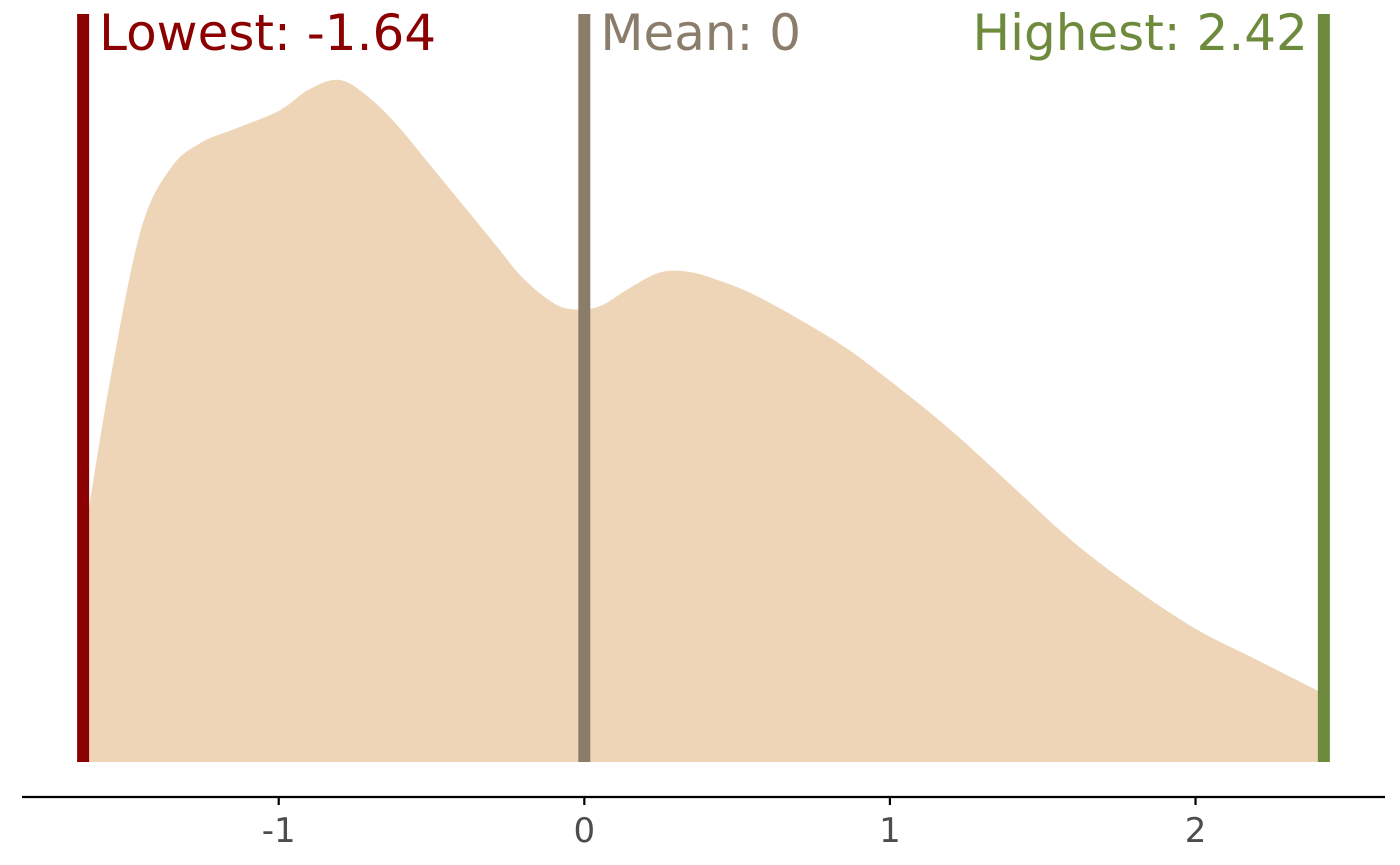 This screenshot has width=1400, height=865. I want to click on highest-label: Highest: 2.42, so click(1139, 33).